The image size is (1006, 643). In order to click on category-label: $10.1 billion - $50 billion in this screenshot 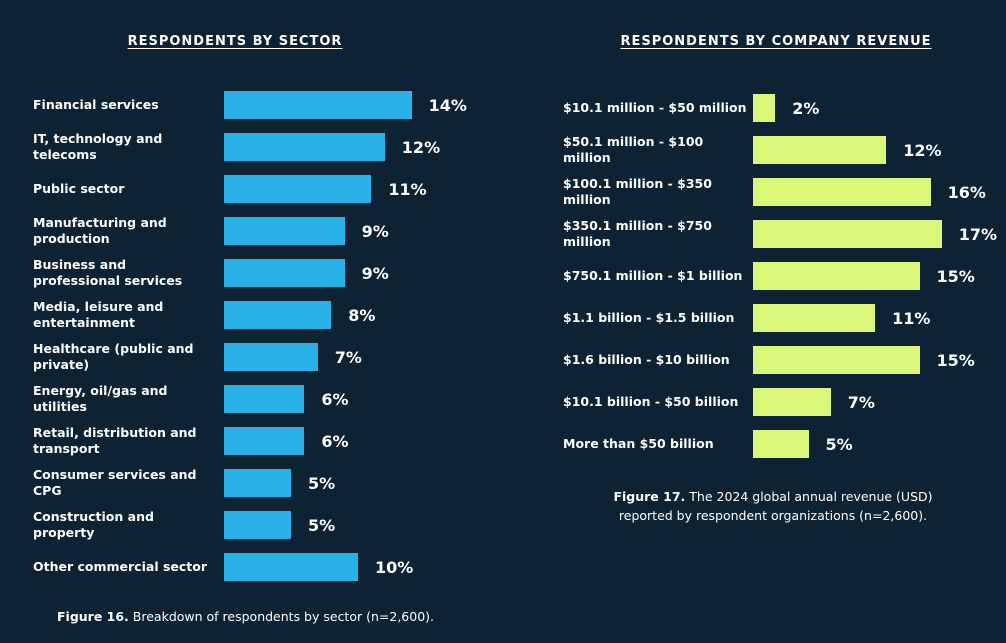, I will do `click(651, 401)`.